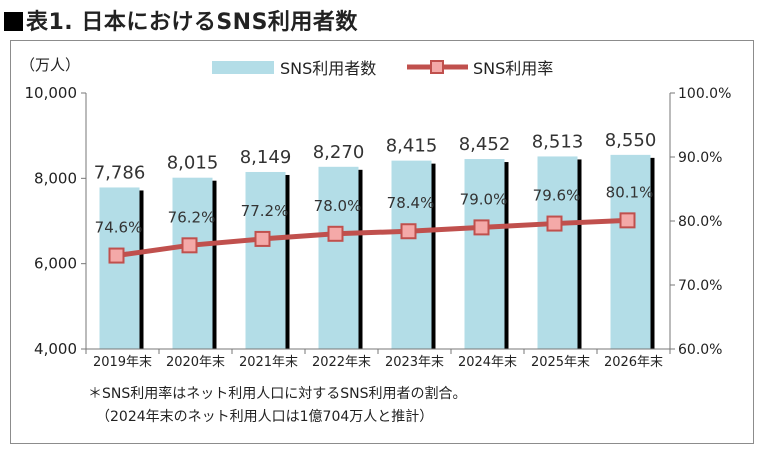  I want to click on x-tick-label: 2021年末, so click(268, 362).